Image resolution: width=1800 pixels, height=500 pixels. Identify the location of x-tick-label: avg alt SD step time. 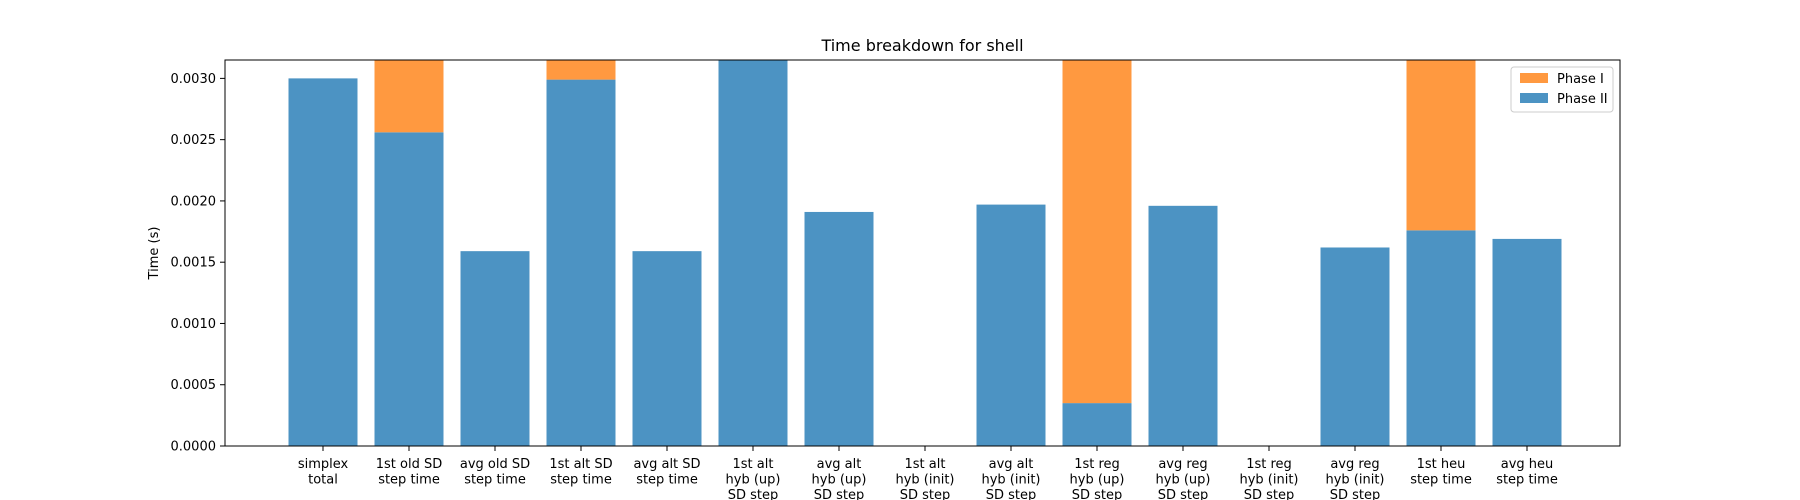
(666, 472).